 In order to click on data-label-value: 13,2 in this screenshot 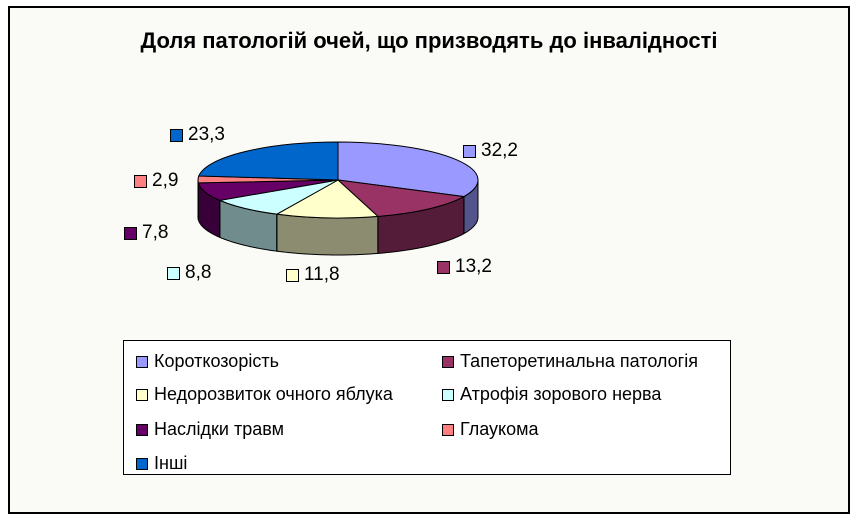, I will do `click(473, 266)`.